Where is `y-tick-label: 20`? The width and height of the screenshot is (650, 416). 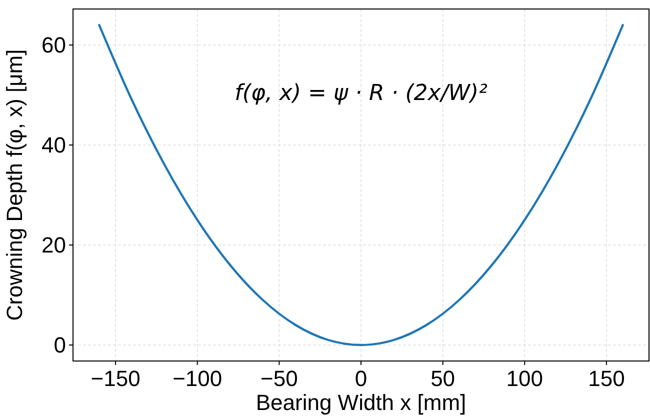
y-tick-label: 20 is located at coordinates (54, 245).